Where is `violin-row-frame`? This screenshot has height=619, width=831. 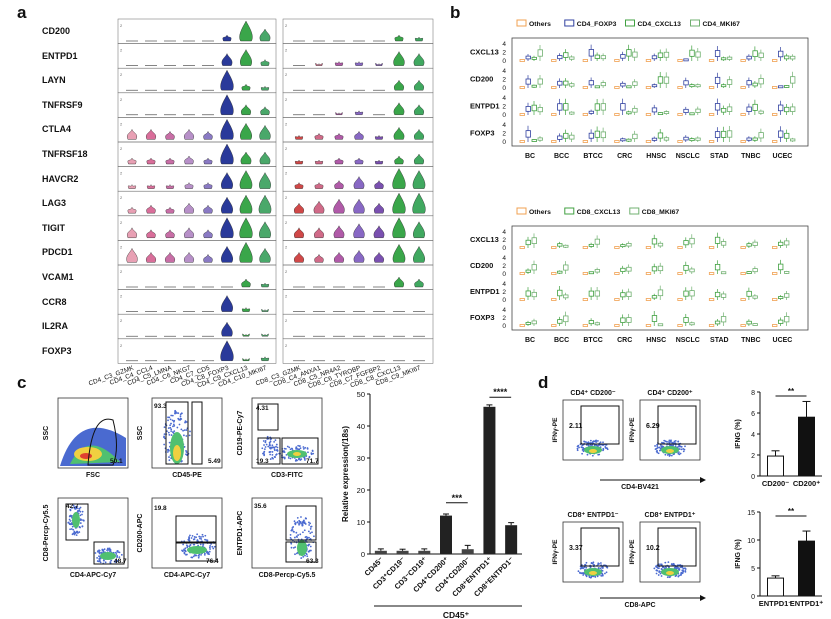 violin-row-frame is located at coordinates (197, 351).